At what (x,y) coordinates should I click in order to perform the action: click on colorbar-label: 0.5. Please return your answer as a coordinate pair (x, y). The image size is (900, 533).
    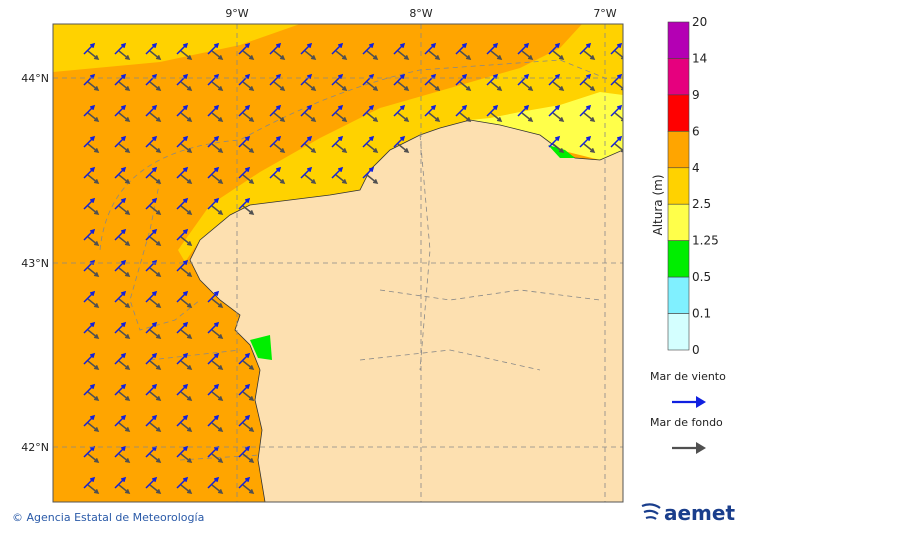
    Looking at the image, I should click on (701, 277).